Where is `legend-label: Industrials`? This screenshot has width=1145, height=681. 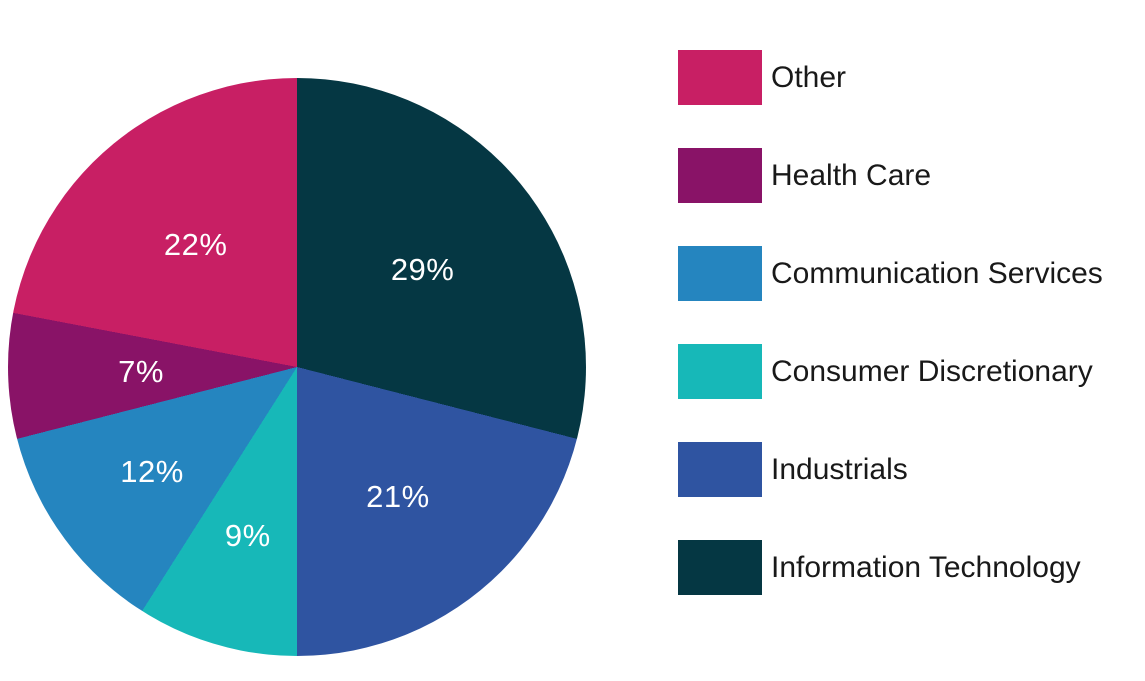 legend-label: Industrials is located at coordinates (839, 469).